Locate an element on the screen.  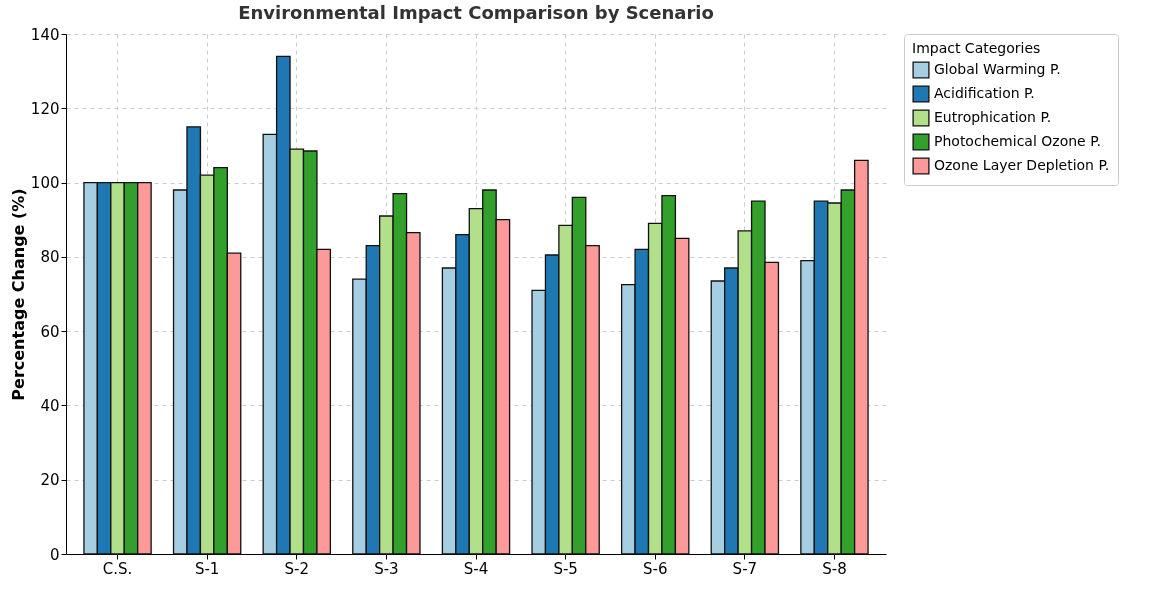
x-tick-label: S-5 is located at coordinates (565, 568).